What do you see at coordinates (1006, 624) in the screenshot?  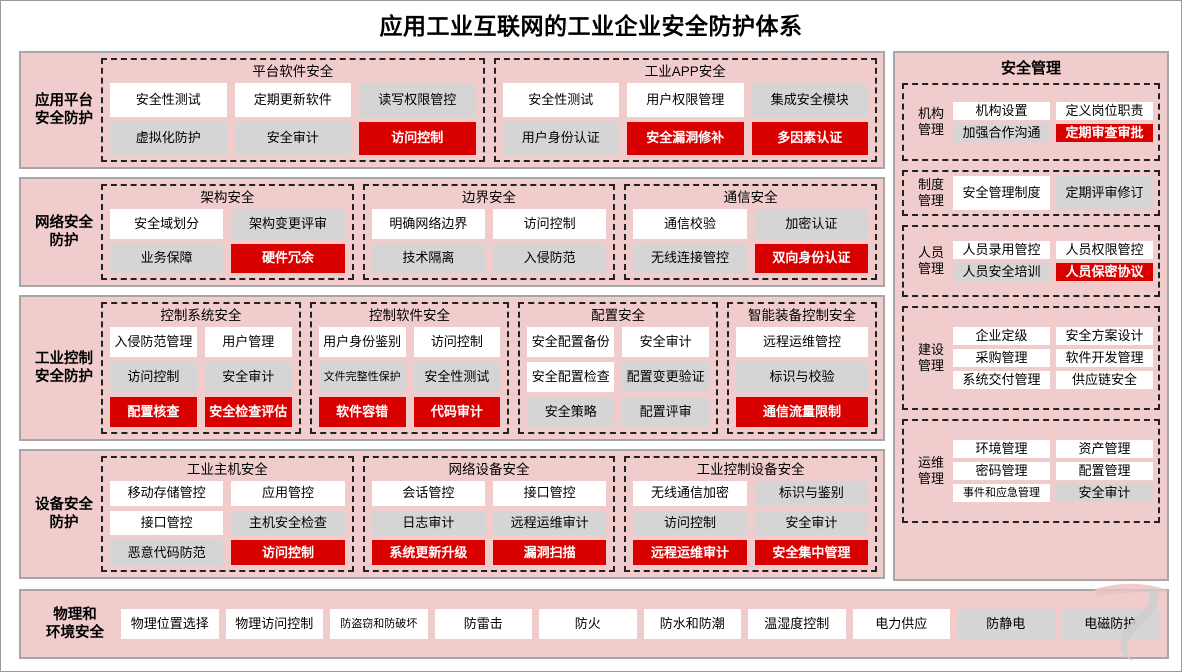 I see `chip-item: 防静电` at bounding box center [1006, 624].